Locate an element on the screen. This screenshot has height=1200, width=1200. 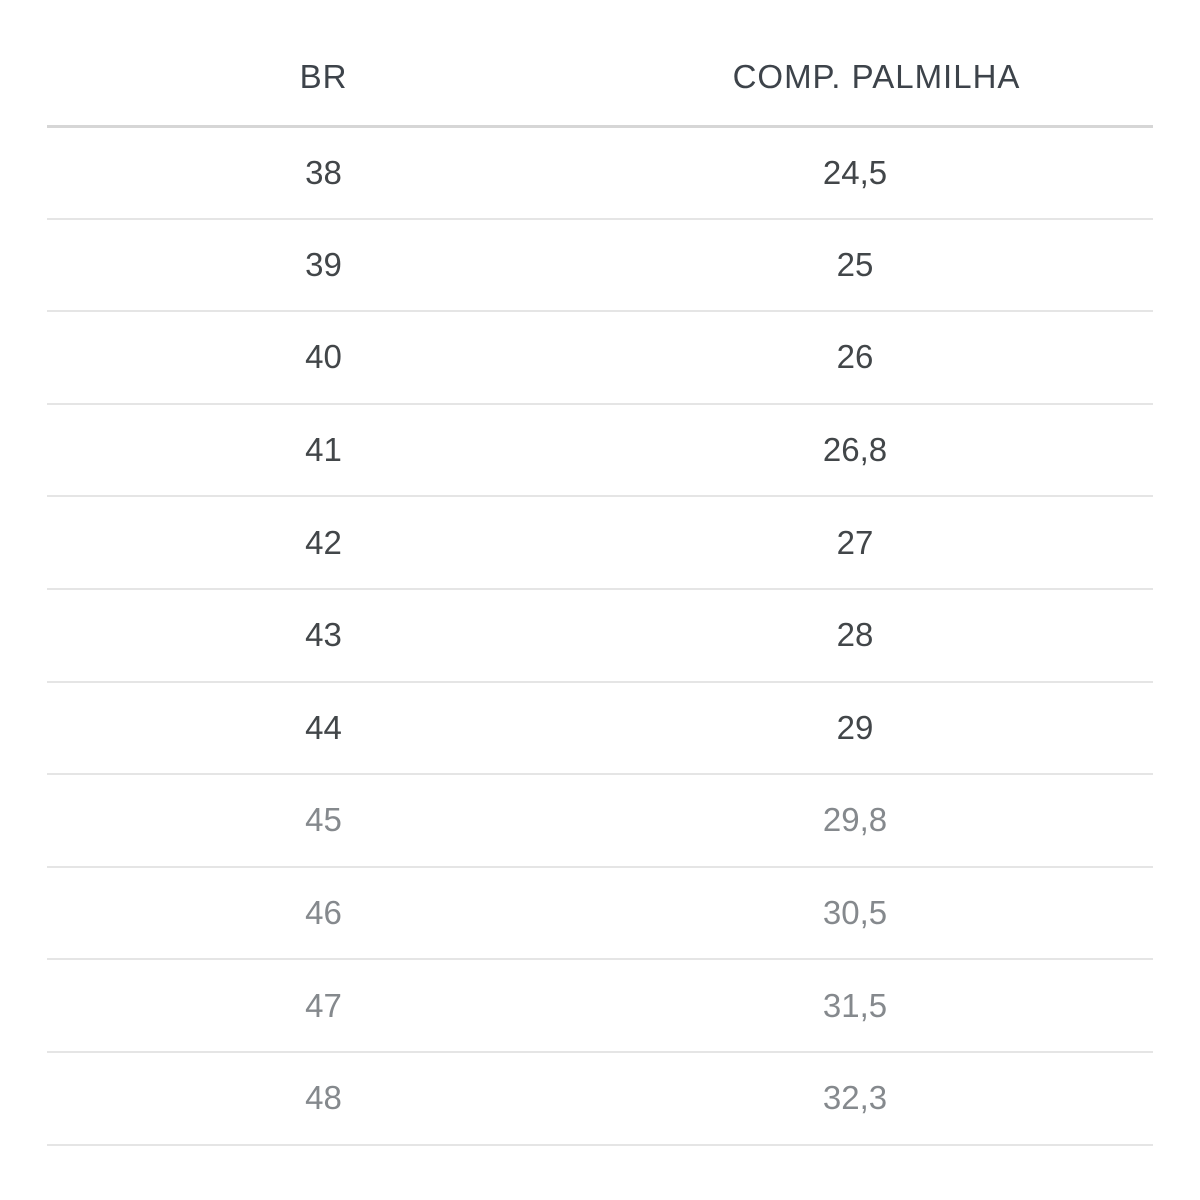
table-row: 44 29 is located at coordinates (600, 728).